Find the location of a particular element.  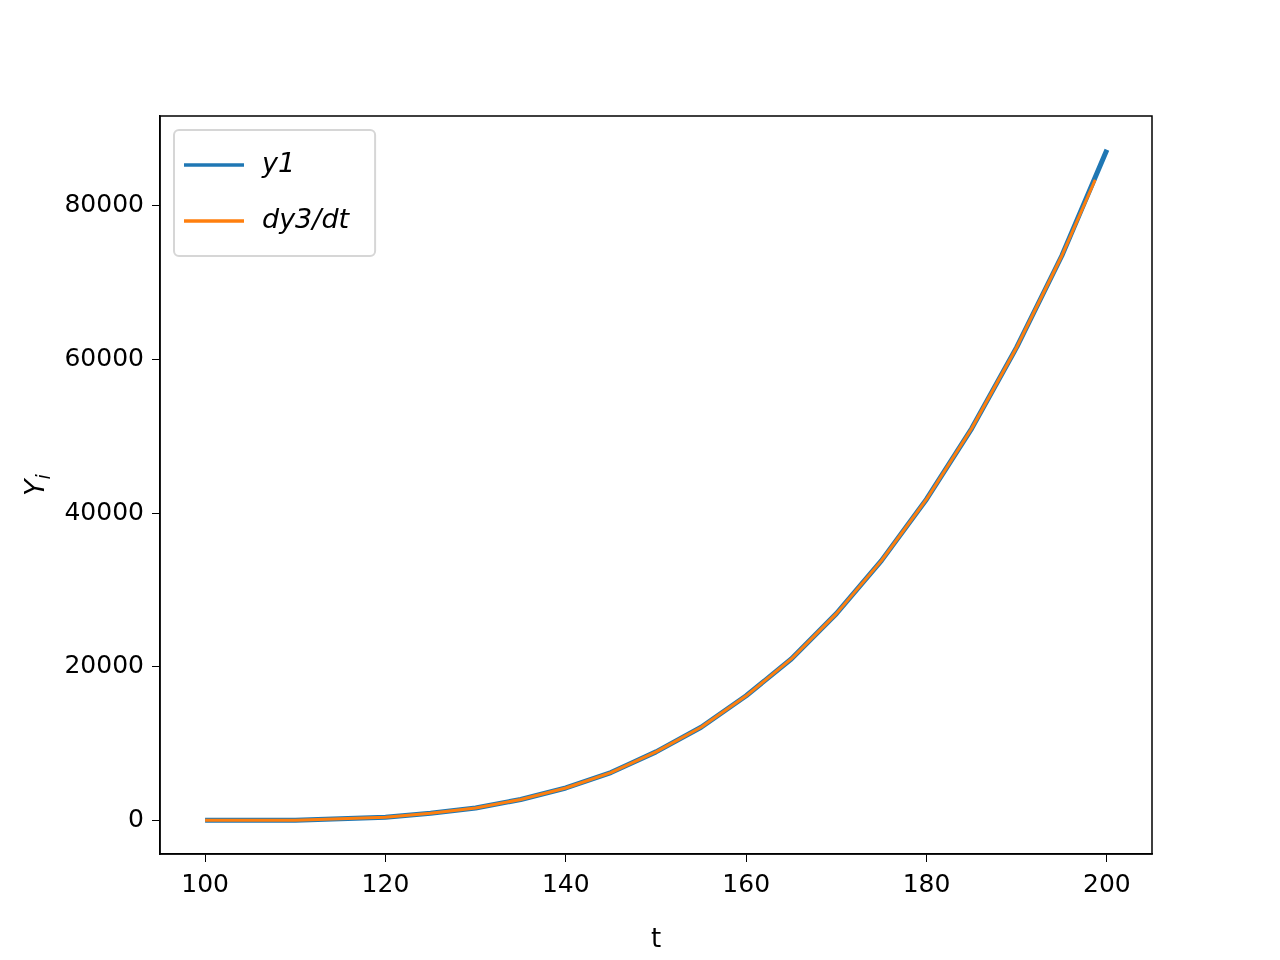

x-tick-label: 120 is located at coordinates (385, 883).